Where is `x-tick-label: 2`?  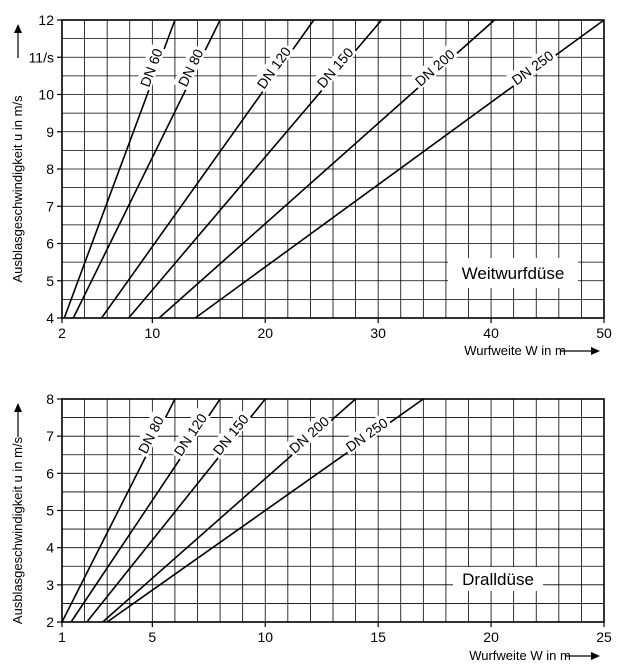 x-tick-label: 2 is located at coordinates (62, 333).